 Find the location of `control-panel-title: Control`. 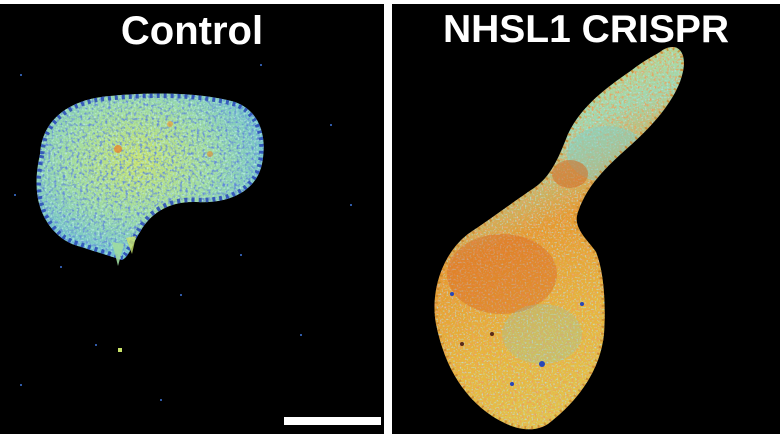

control-panel-title: Control is located at coordinates (192, 31).